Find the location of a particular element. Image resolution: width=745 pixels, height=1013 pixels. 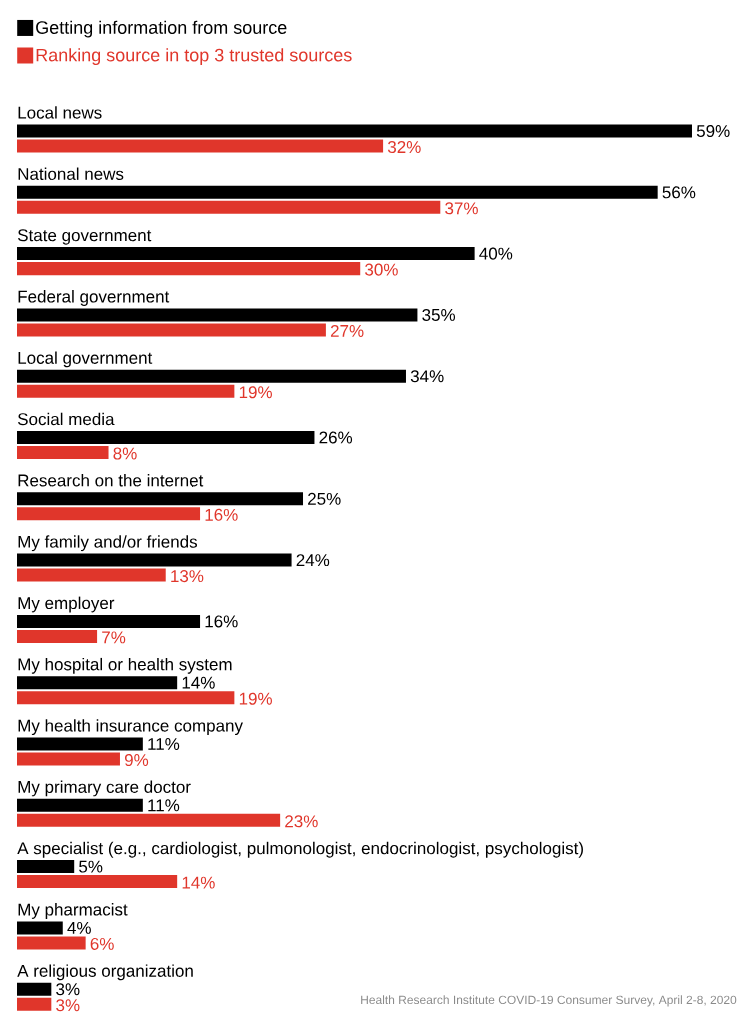

y-tick-label: Local news is located at coordinates (60, 112).